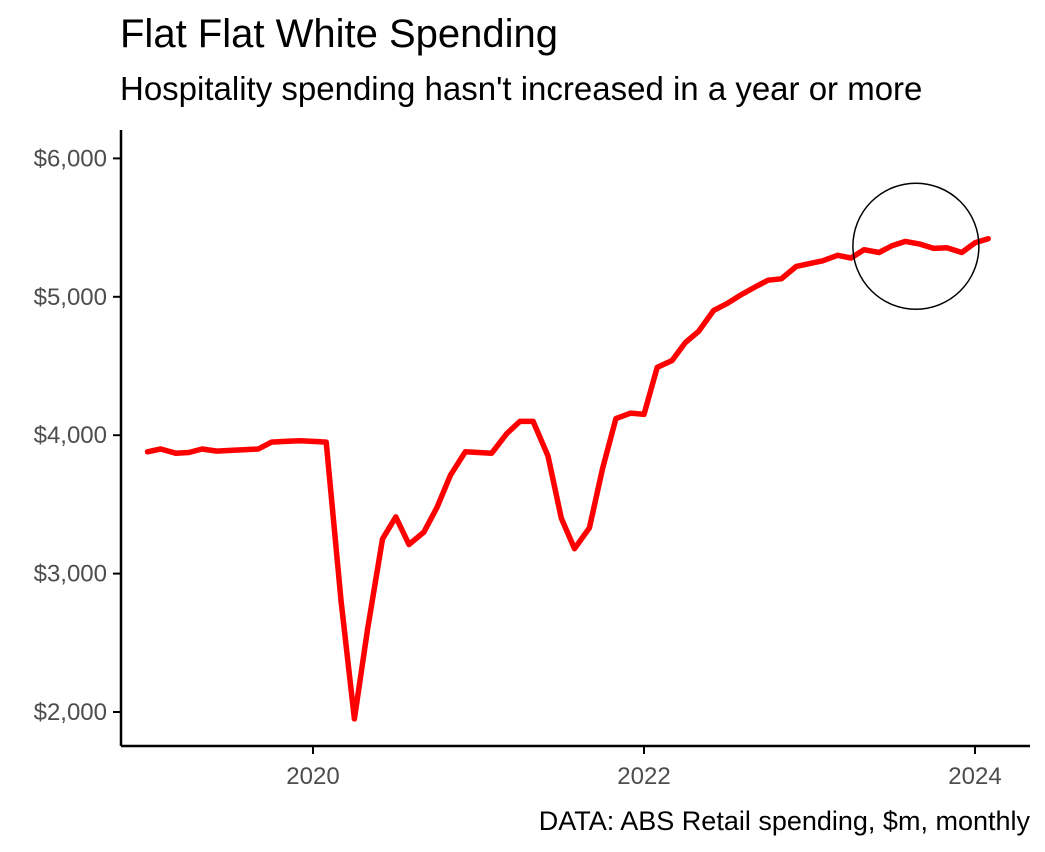  I want to click on y-tick-label: $3,000, so click(70, 574).